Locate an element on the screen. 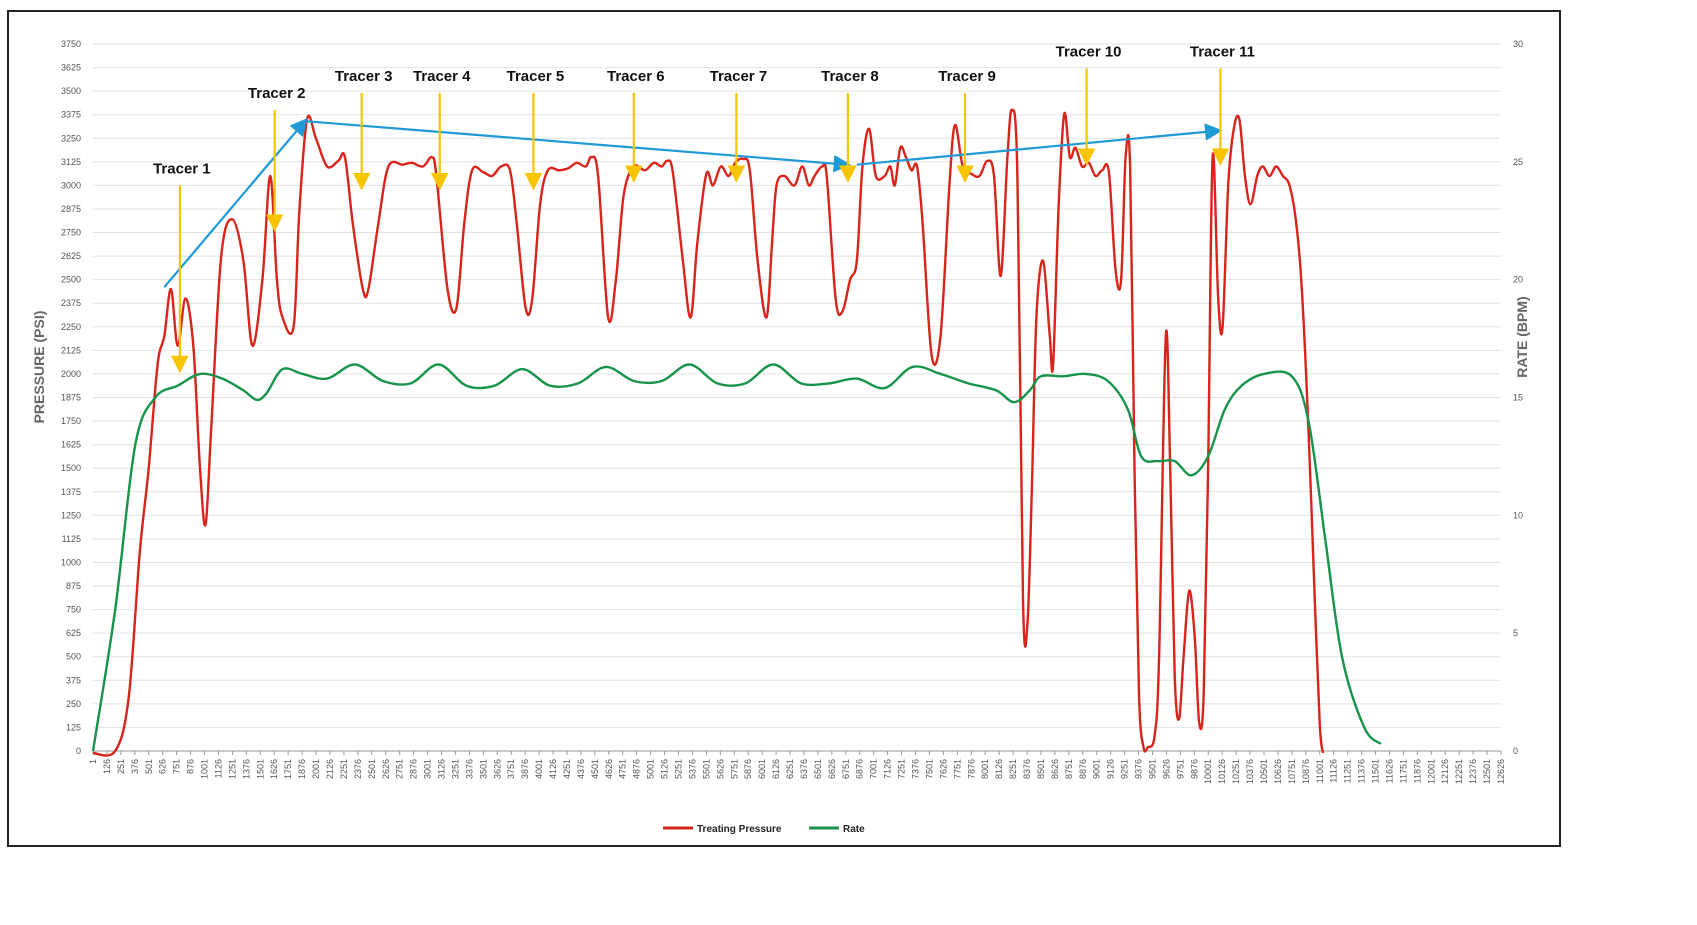 The width and height of the screenshot is (1697, 925). y-right-tick-label: 15 is located at coordinates (1518, 398).